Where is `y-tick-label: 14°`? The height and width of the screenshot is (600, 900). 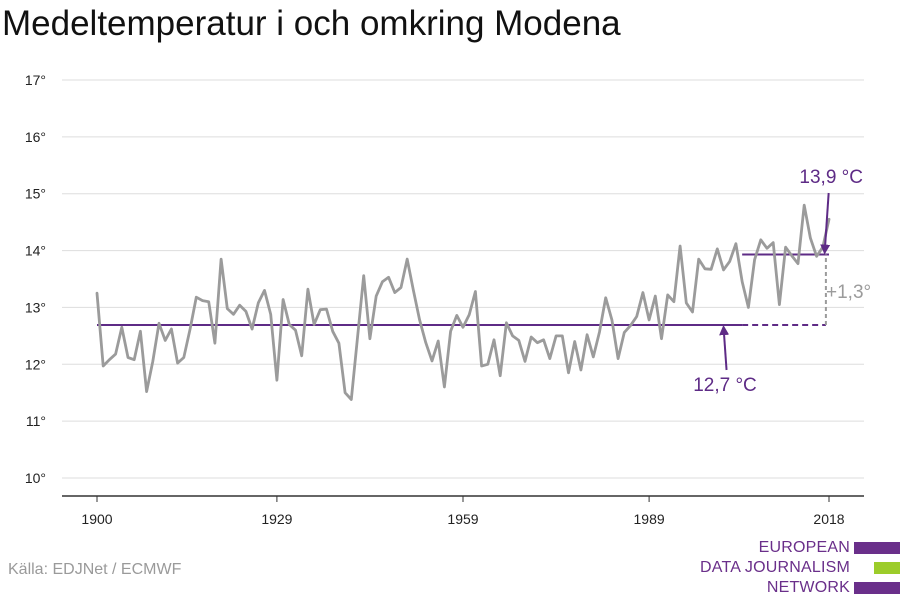
y-tick-label: 14° is located at coordinates (35, 251).